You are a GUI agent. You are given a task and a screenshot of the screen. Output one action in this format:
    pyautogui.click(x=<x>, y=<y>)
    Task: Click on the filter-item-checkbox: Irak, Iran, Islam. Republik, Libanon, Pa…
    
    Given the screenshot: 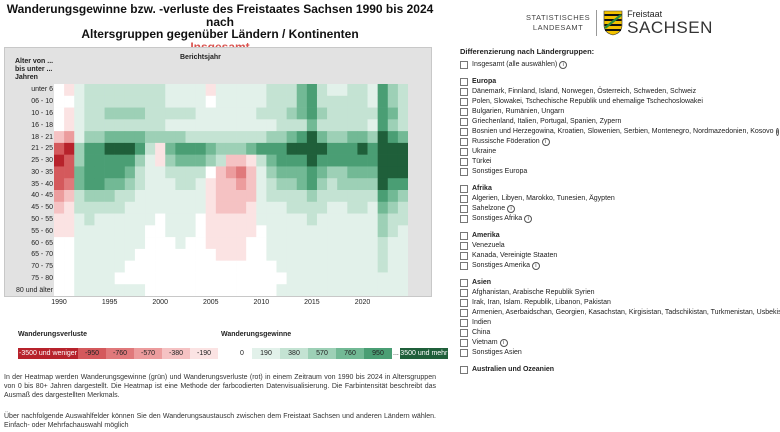 What is the action you would take?
    pyautogui.click(x=619, y=303)
    